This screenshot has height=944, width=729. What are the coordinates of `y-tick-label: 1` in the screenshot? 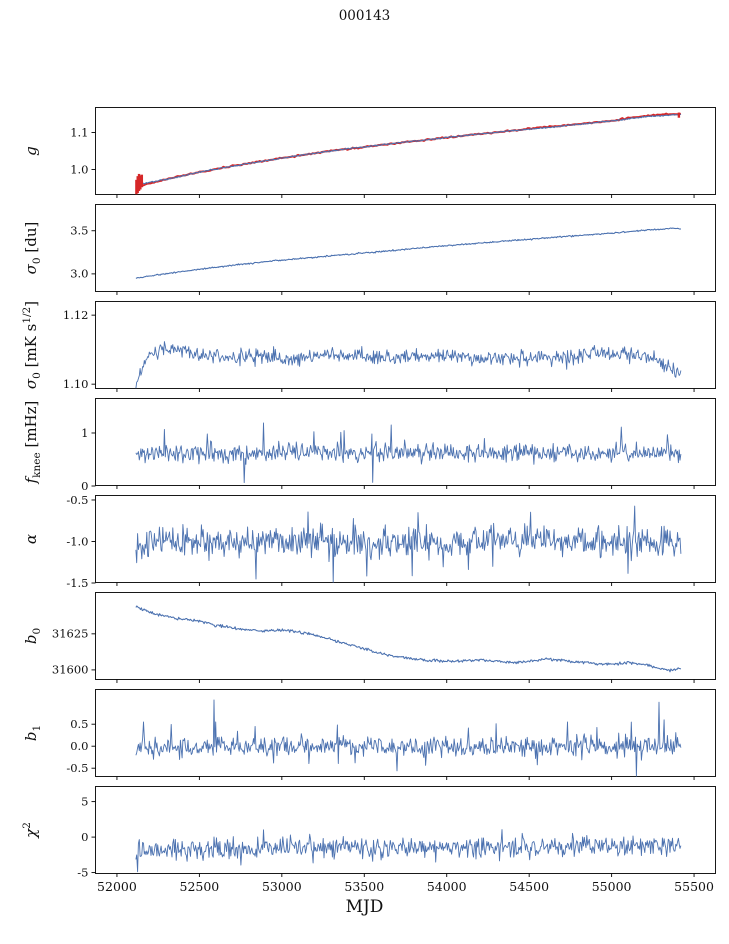 It's located at (84, 433).